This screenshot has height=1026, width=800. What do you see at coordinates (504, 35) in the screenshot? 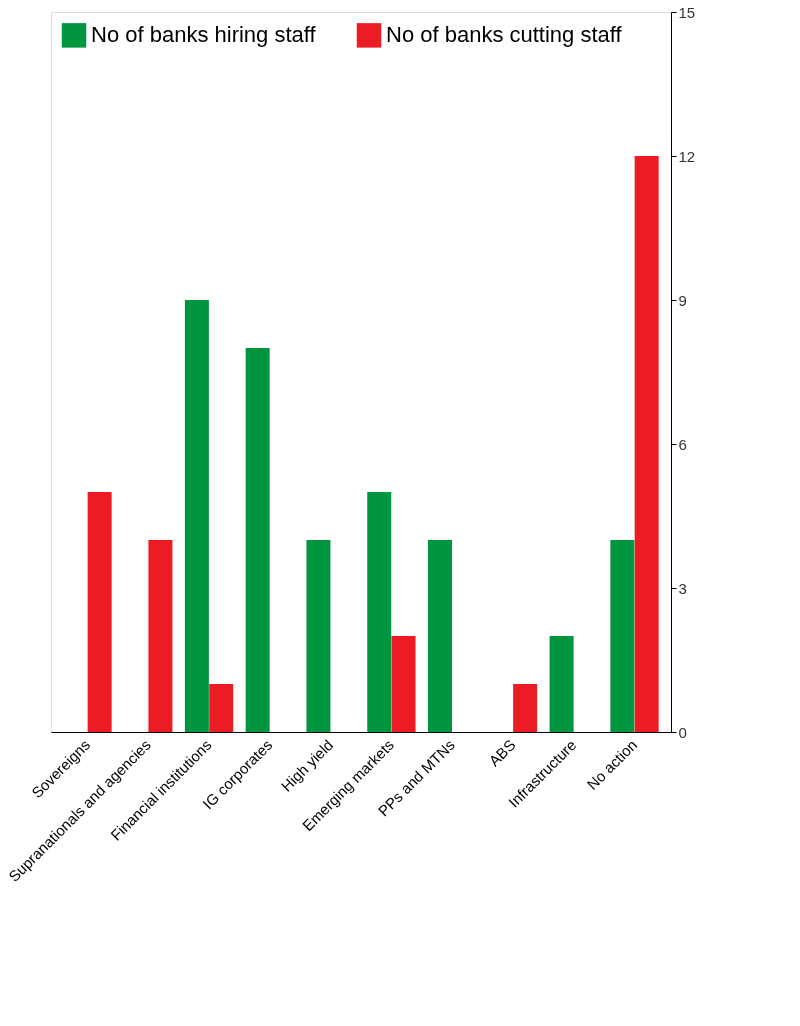
I see `legend-label: No of banks cutting staff` at bounding box center [504, 35].